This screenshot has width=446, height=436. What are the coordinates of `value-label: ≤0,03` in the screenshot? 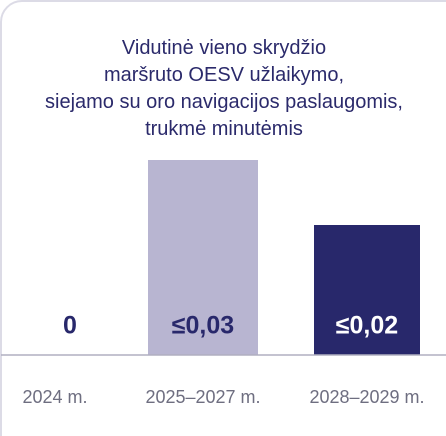 It's located at (203, 326).